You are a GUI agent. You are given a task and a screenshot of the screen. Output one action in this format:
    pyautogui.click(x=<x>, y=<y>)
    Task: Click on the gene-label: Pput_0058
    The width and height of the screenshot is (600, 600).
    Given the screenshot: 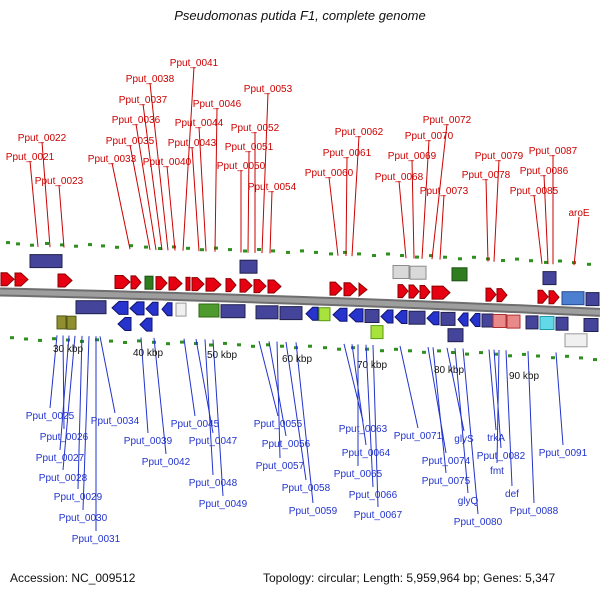 What is the action you would take?
    pyautogui.click(x=306, y=488)
    